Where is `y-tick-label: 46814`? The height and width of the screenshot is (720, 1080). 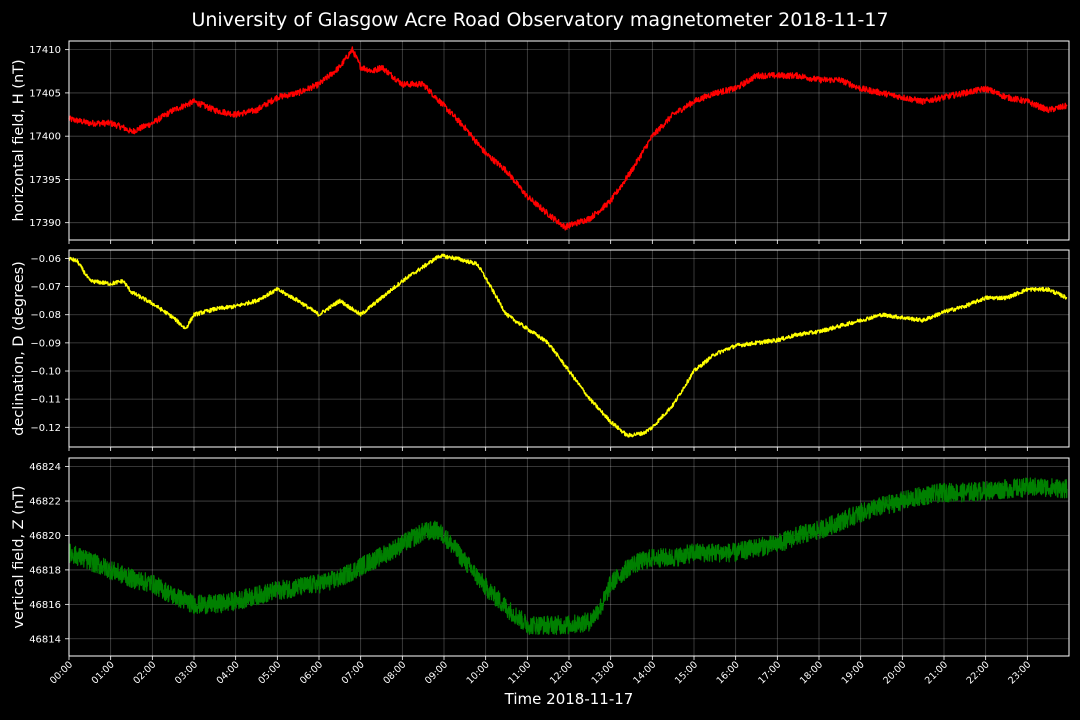
y-tick-label: 46814 is located at coordinates (45, 639).